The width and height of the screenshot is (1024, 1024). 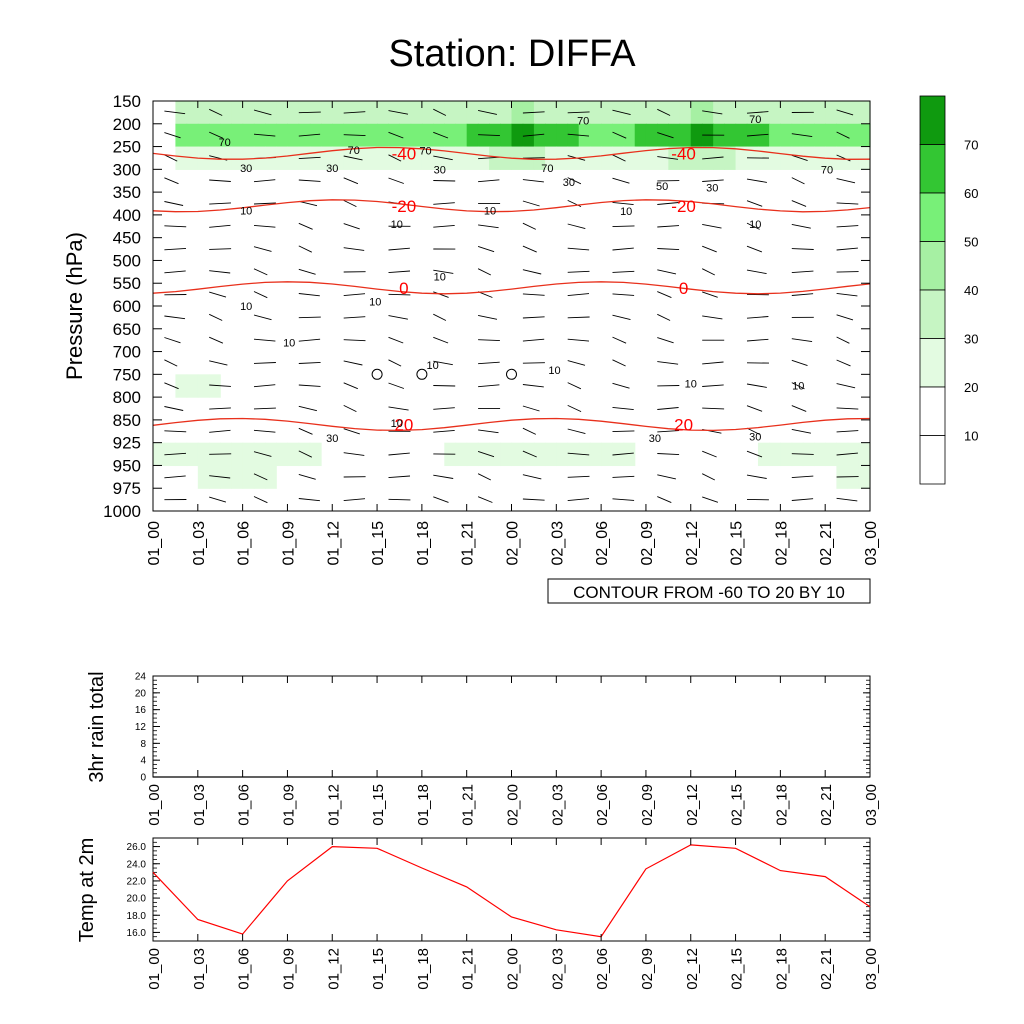 I want to click on pressure-tick-label: 350, so click(x=127, y=192).